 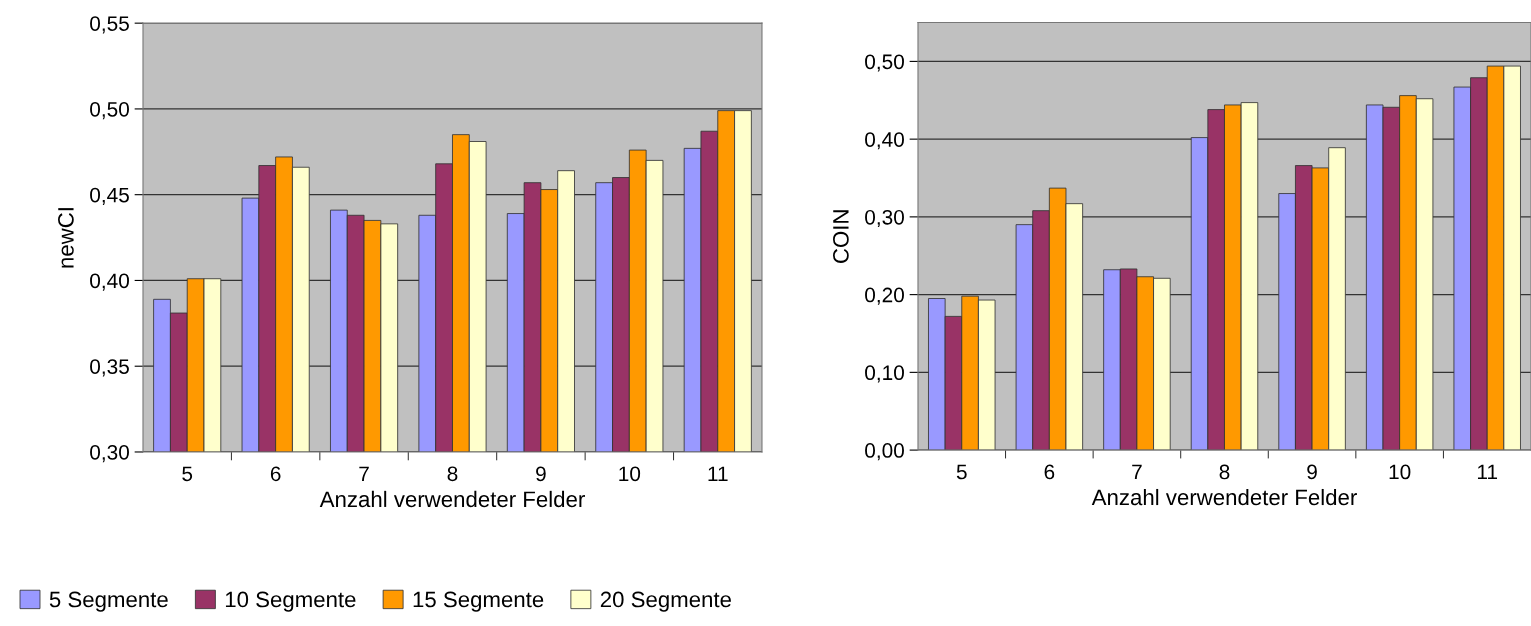 What do you see at coordinates (884, 452) in the screenshot?
I see `y-tick-label: 0,00` at bounding box center [884, 452].